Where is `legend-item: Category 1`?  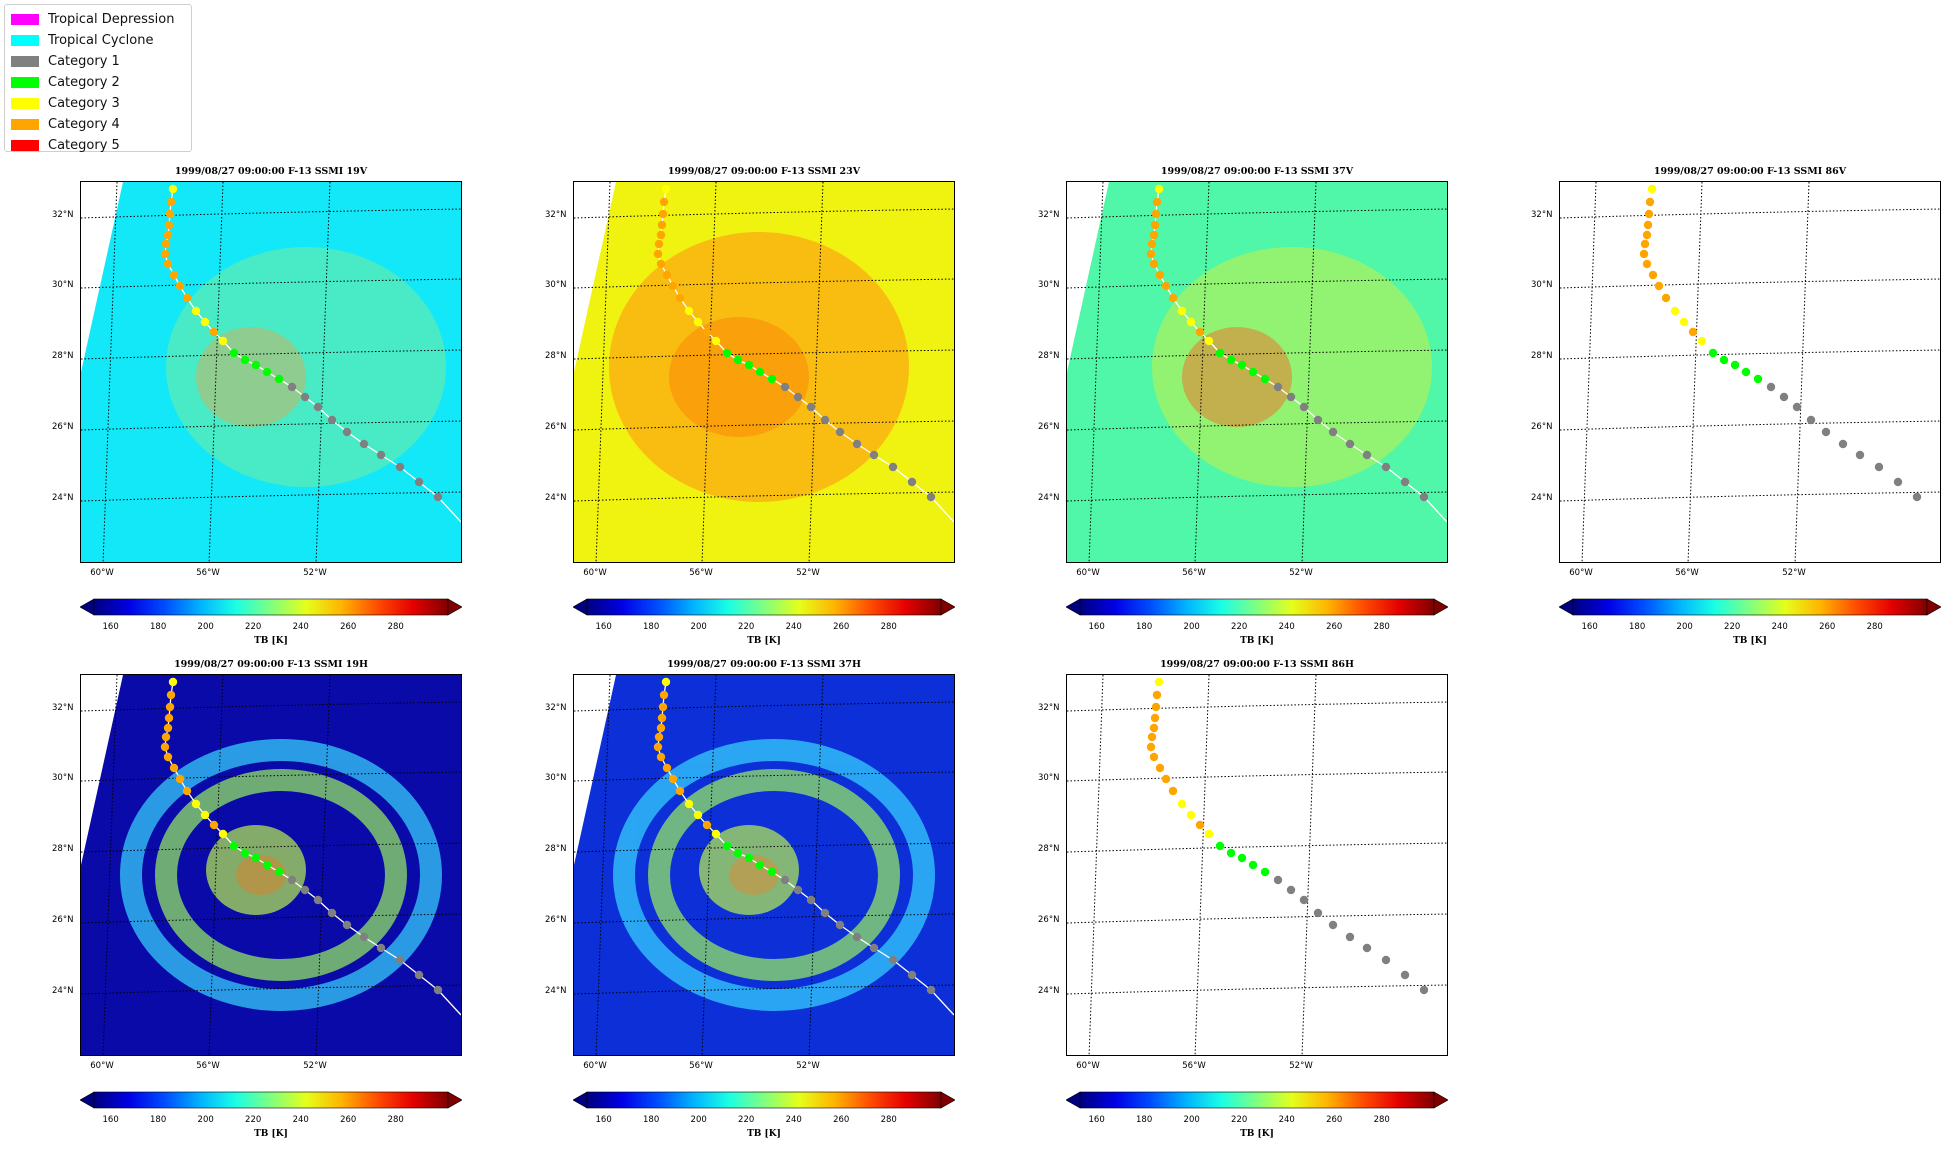 legend-item: Category 1 is located at coordinates (98, 61).